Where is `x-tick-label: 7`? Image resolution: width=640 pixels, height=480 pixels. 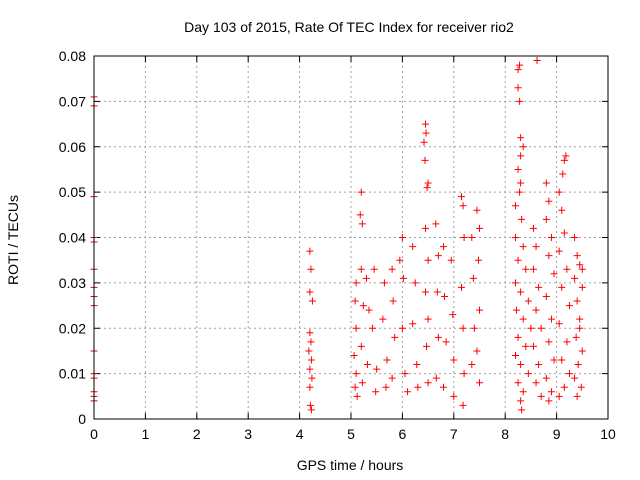 x-tick-label: 7 is located at coordinates (454, 434).